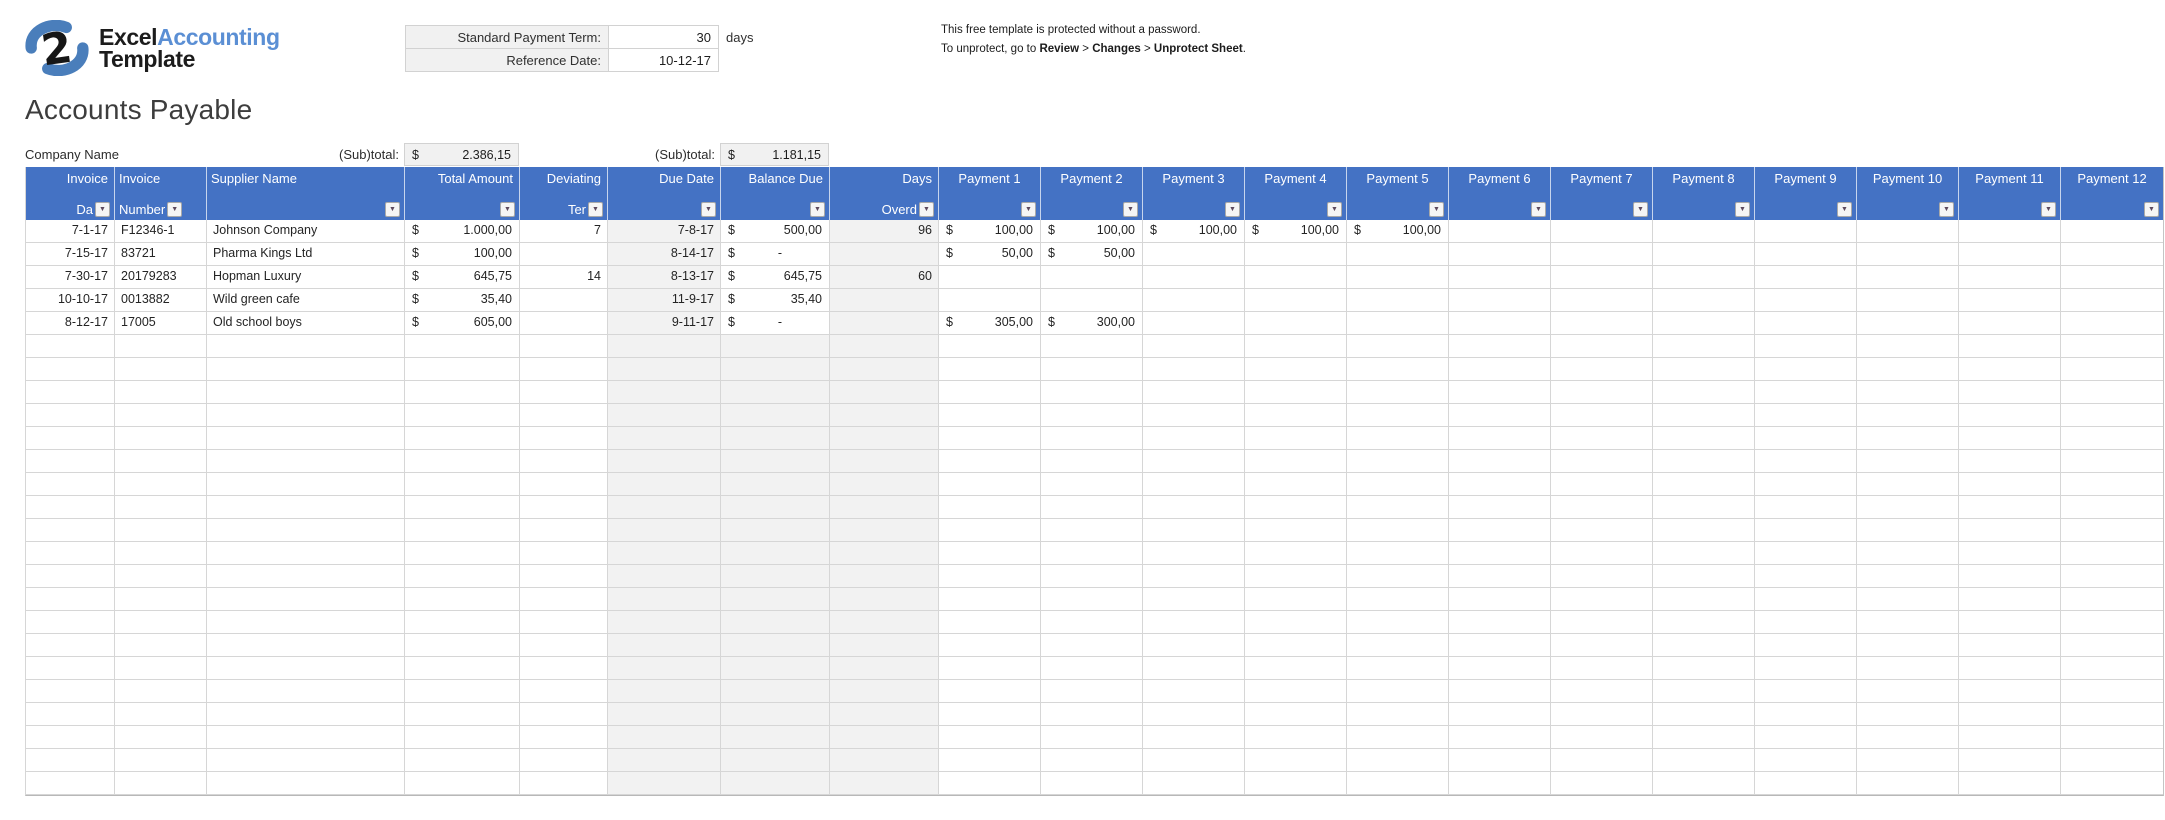 Image resolution: width=2165 pixels, height=820 pixels. I want to click on column-header-payment_1: Payment 1 ▼, so click(990, 193).